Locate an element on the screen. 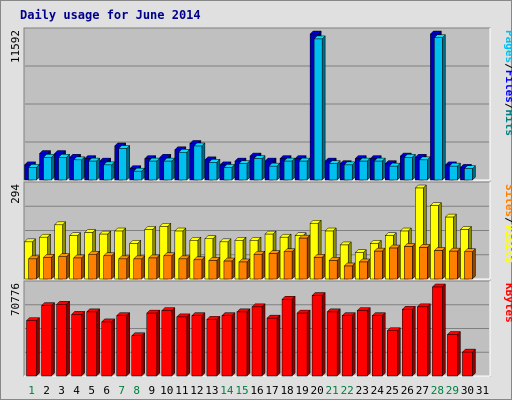 The height and width of the screenshot is (400, 512). bar-kbytes-day-20-face is located at coordinates (317, 336).